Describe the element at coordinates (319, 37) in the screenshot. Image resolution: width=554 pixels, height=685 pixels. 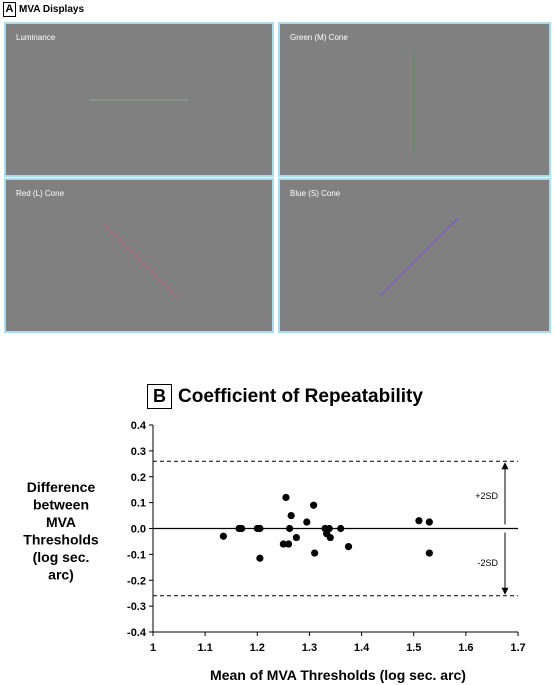
I see `green-cone-display-label: Green (M) Cone` at that location.